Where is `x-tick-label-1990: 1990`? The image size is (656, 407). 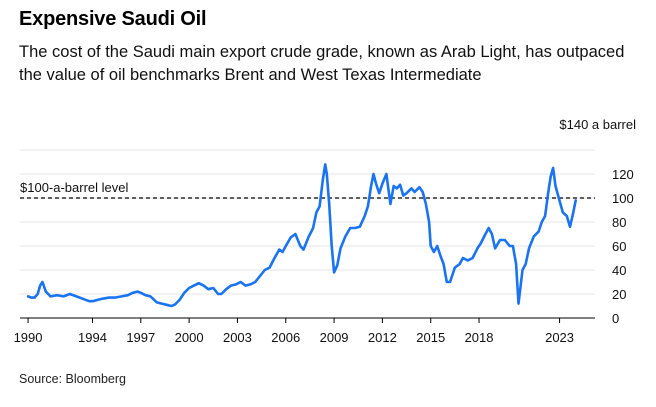 x-tick-label-1990: 1990 is located at coordinates (28, 337).